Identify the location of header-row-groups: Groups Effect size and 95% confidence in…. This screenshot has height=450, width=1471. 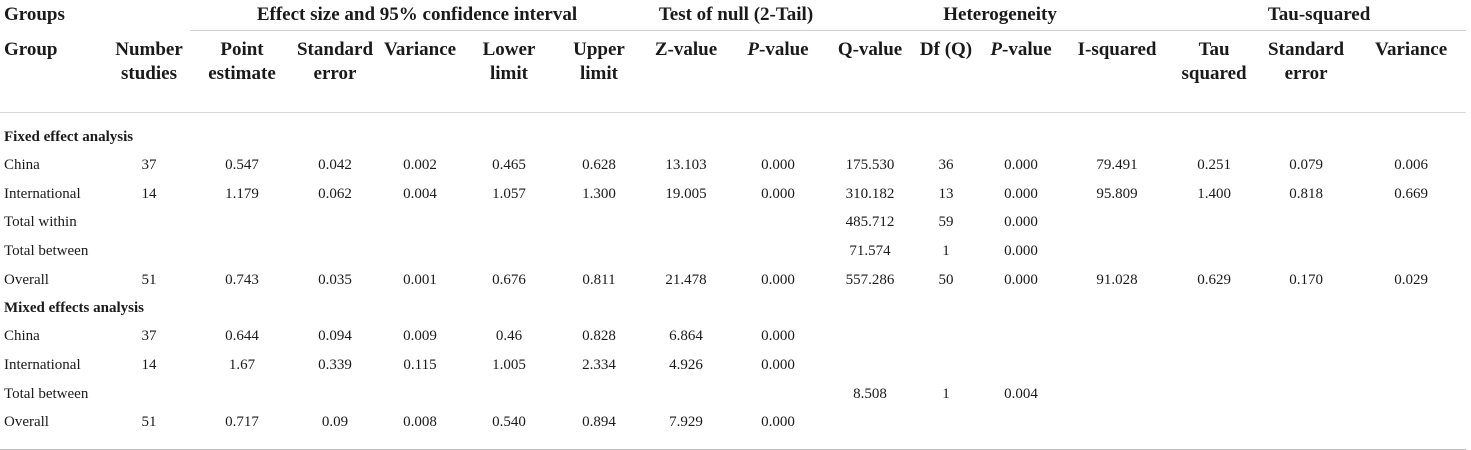
(733, 15).